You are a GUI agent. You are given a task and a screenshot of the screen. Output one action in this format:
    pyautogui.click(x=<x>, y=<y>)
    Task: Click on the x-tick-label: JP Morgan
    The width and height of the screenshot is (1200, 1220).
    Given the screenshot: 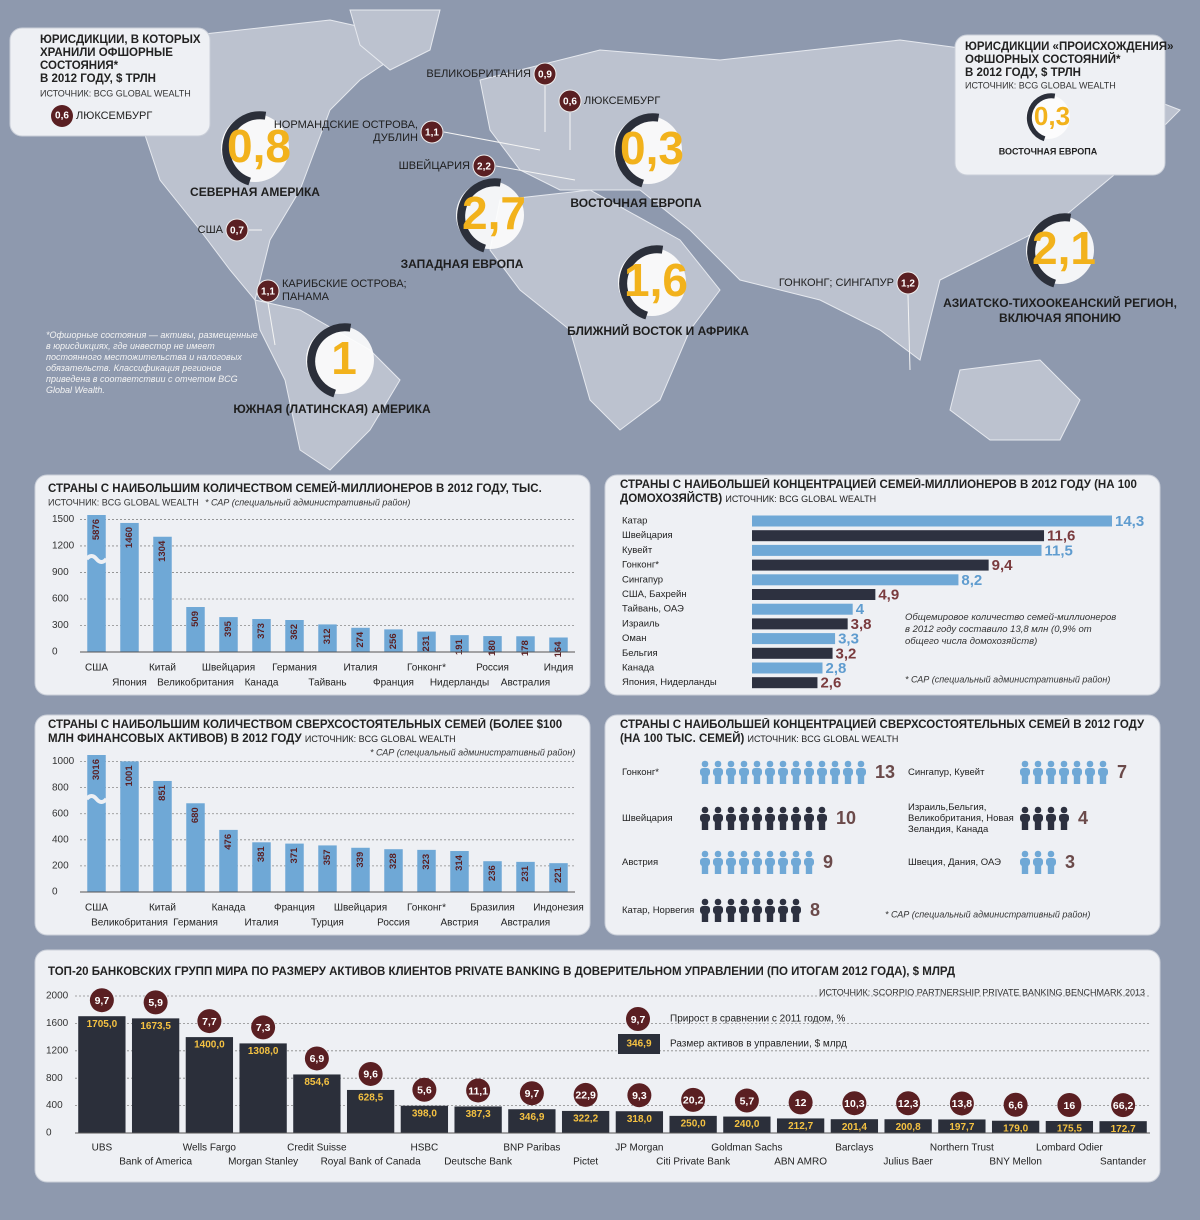 What is the action you would take?
    pyautogui.click(x=639, y=1148)
    